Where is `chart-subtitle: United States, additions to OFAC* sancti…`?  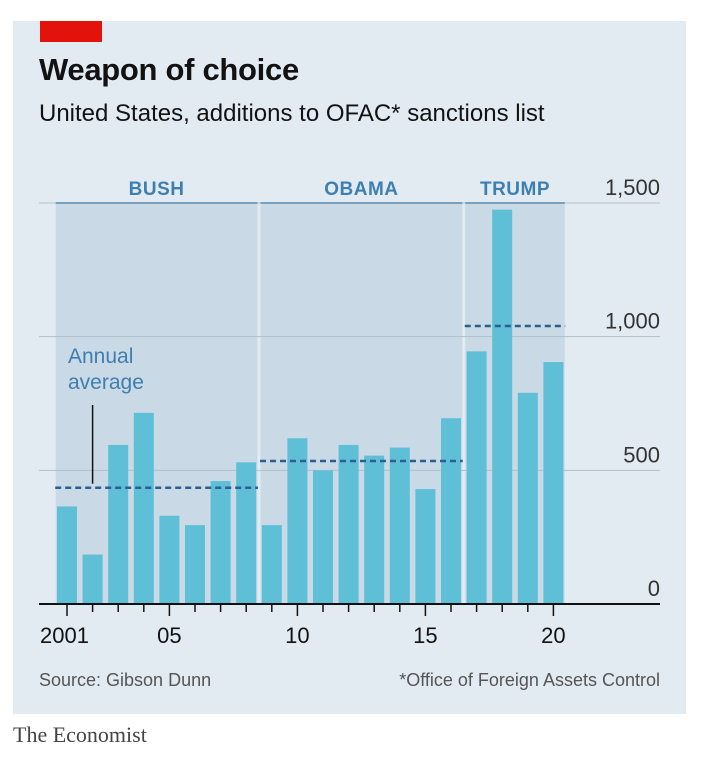
chart-subtitle: United States, additions to OFAC* sancti… is located at coordinates (292, 113).